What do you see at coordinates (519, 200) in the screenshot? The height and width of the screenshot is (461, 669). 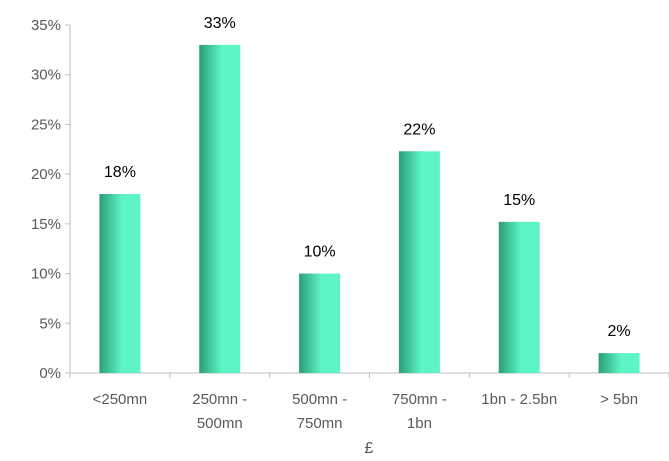 I see `data-label: 15%` at bounding box center [519, 200].